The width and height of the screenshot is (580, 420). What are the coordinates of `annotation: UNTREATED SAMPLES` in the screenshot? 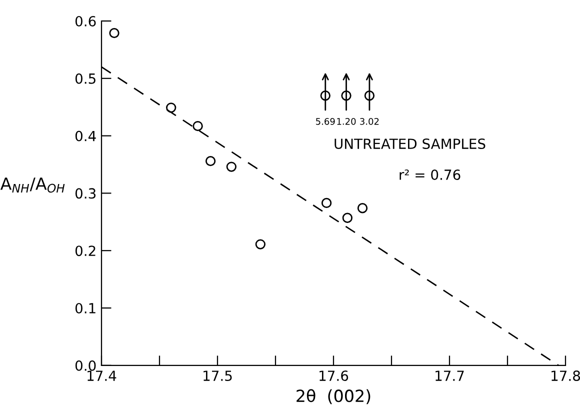 It's located at (410, 144).